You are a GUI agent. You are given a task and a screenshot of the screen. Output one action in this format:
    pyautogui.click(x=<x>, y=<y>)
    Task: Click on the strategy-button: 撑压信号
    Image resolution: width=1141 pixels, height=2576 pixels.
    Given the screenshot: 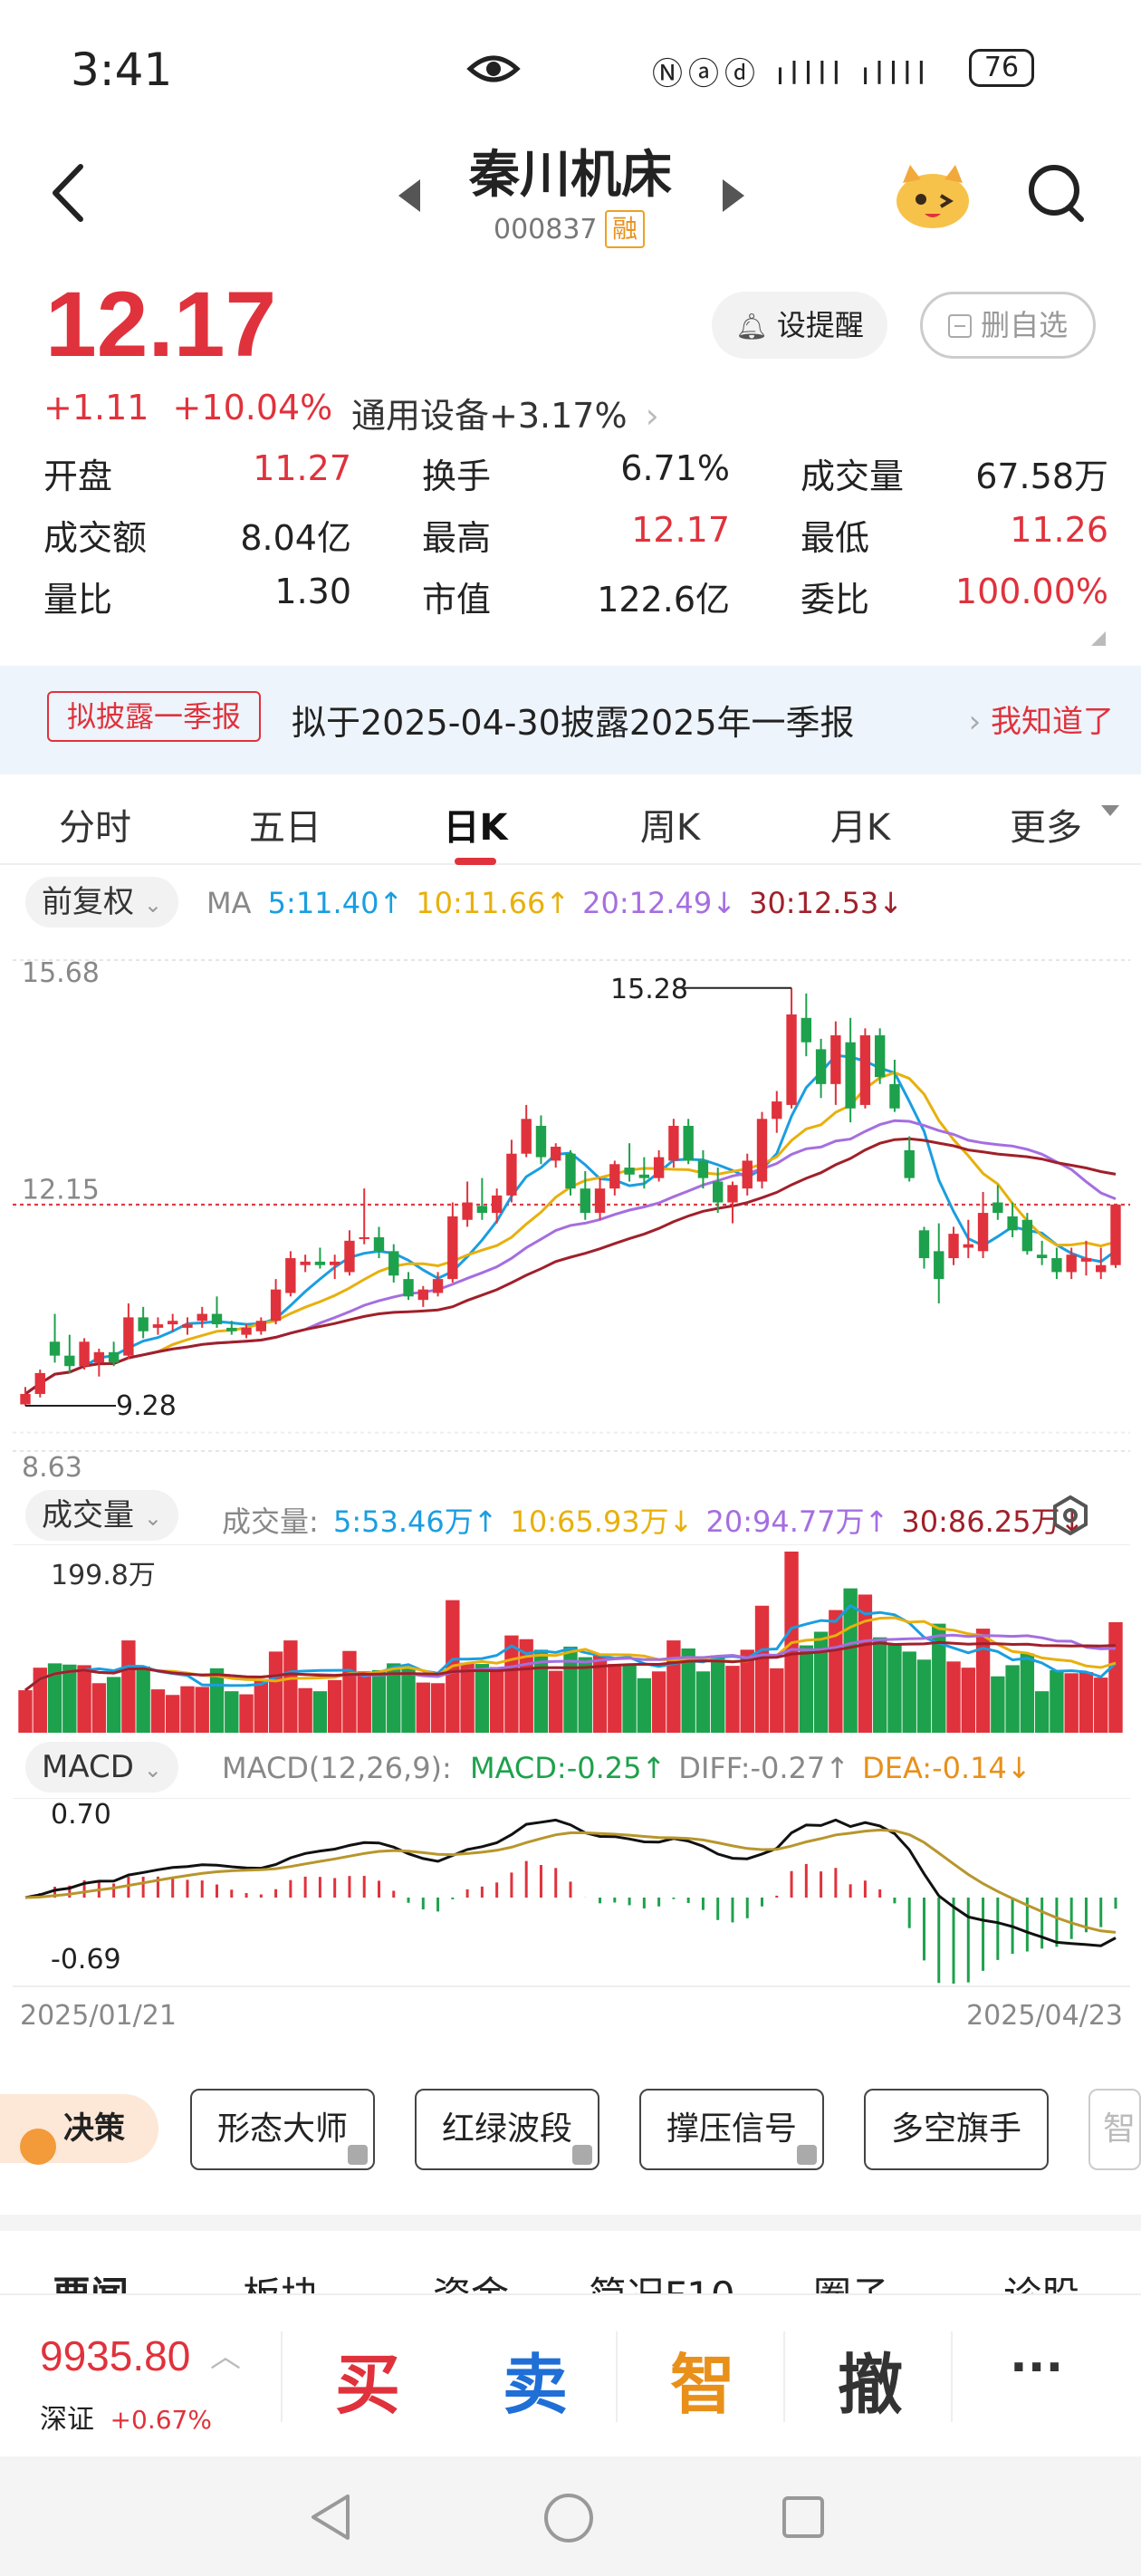 What is the action you would take?
    pyautogui.click(x=731, y=2129)
    